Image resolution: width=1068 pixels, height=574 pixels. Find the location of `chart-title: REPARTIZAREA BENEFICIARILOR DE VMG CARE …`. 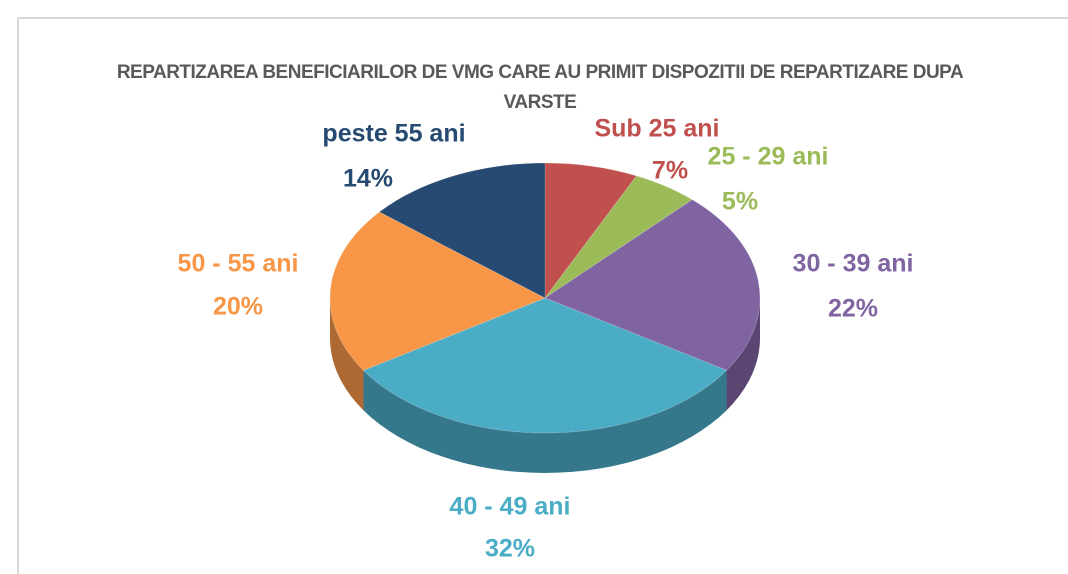

chart-title: REPARTIZAREA BENEFICIARILOR DE VMG CARE … is located at coordinates (540, 87).